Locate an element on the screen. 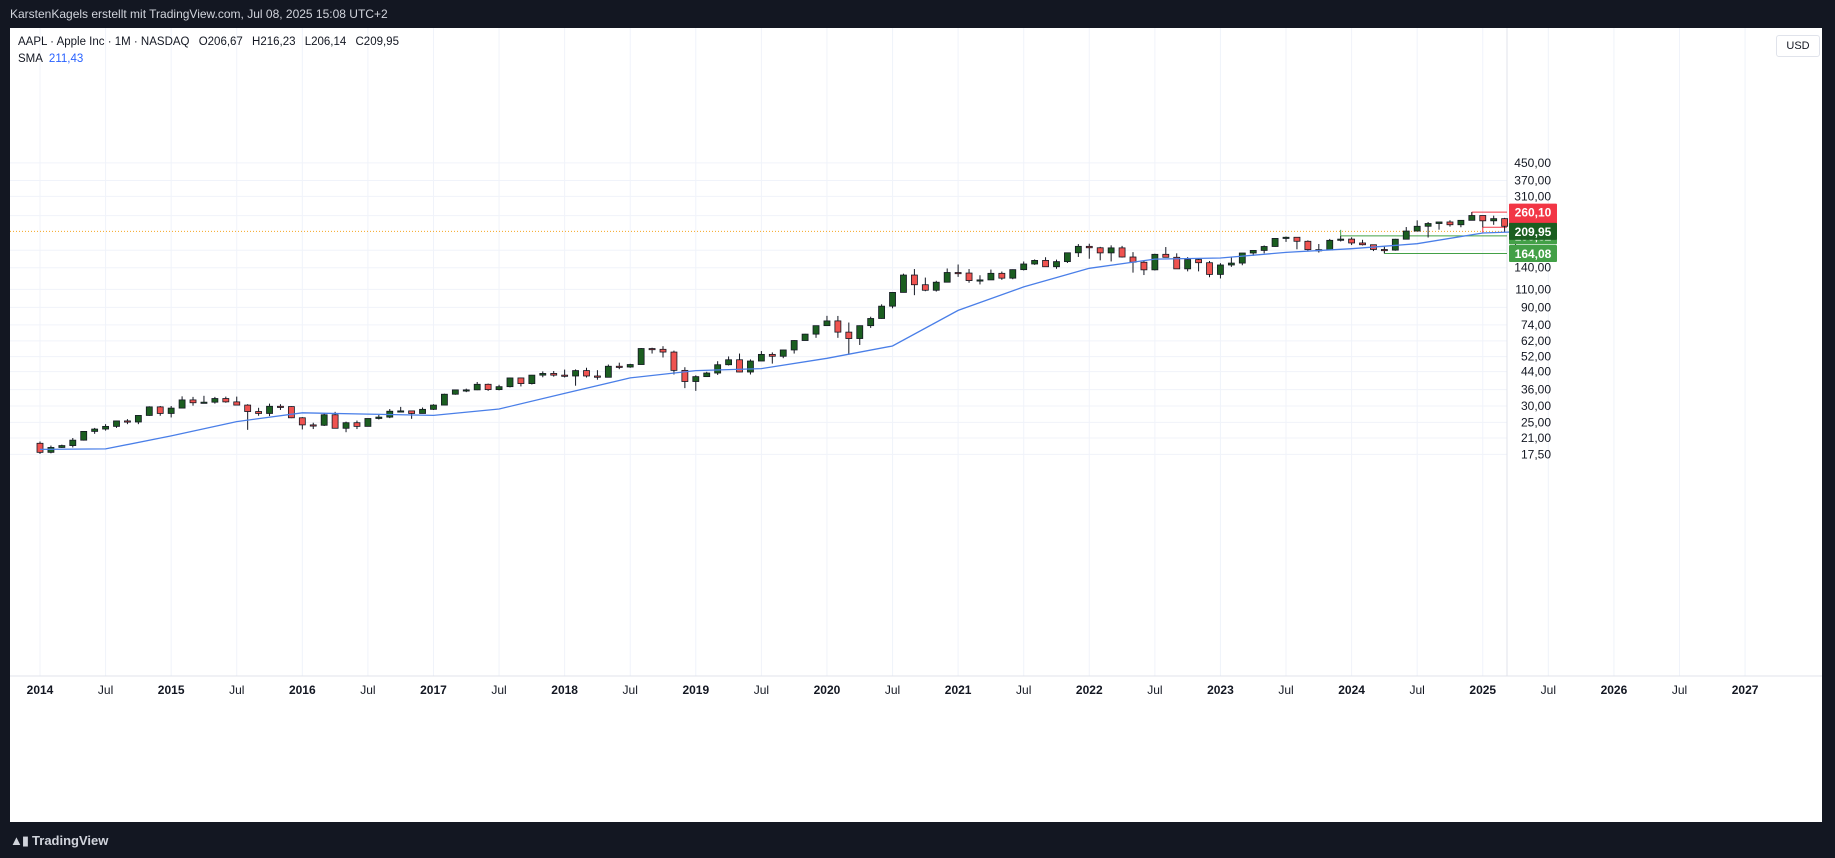 This screenshot has width=1835, height=858. price-tick-label: 36,00 is located at coordinates (1536, 390).